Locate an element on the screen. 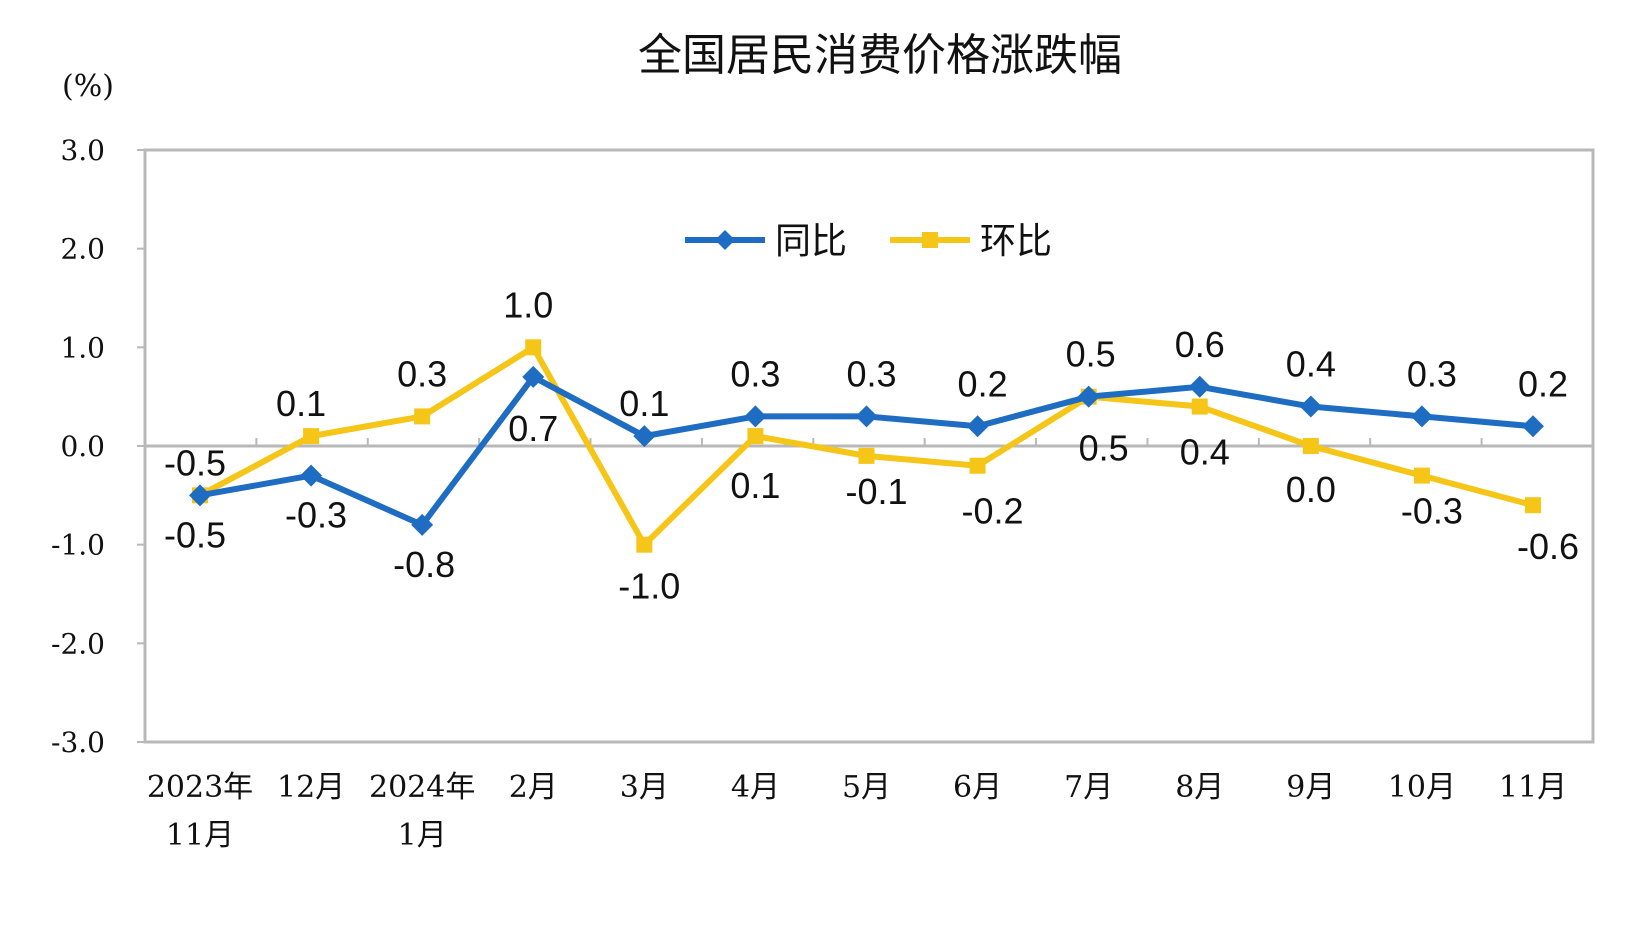 Image resolution: width=1649 pixels, height=928 pixels. x-tick-label: 9月 is located at coordinates (1310, 787).